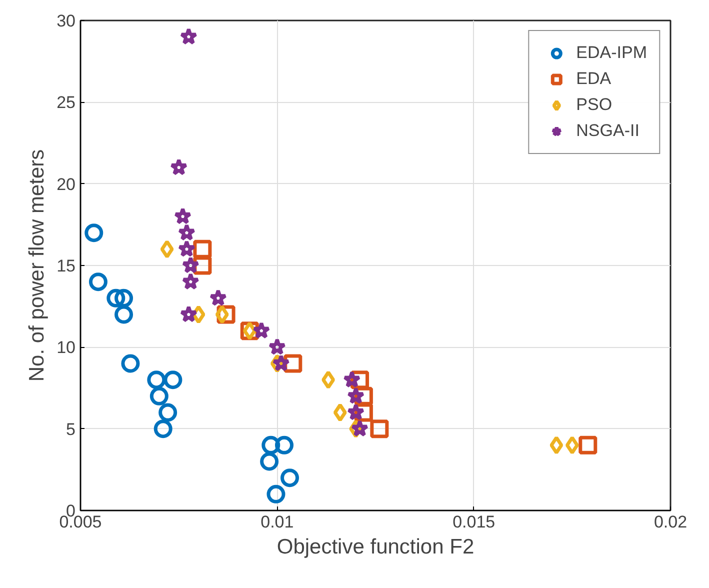 The height and width of the screenshot is (588, 709). What do you see at coordinates (375, 547) in the screenshot?
I see `x-axis-title: Objective function F2` at bounding box center [375, 547].